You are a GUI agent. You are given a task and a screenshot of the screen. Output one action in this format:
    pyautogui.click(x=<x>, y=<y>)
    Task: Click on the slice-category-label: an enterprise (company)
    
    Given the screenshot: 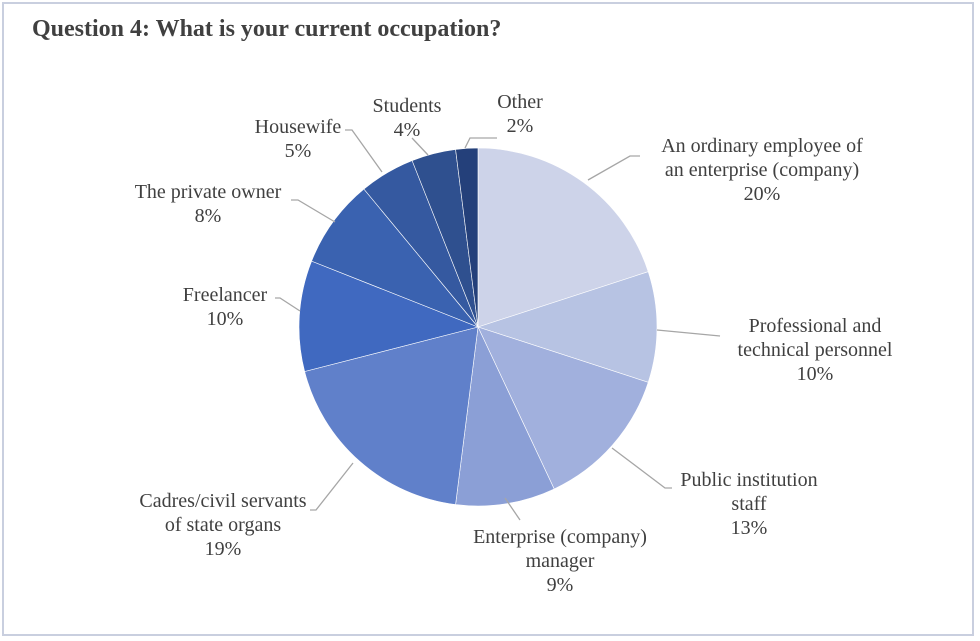 What is the action you would take?
    pyautogui.click(x=762, y=170)
    